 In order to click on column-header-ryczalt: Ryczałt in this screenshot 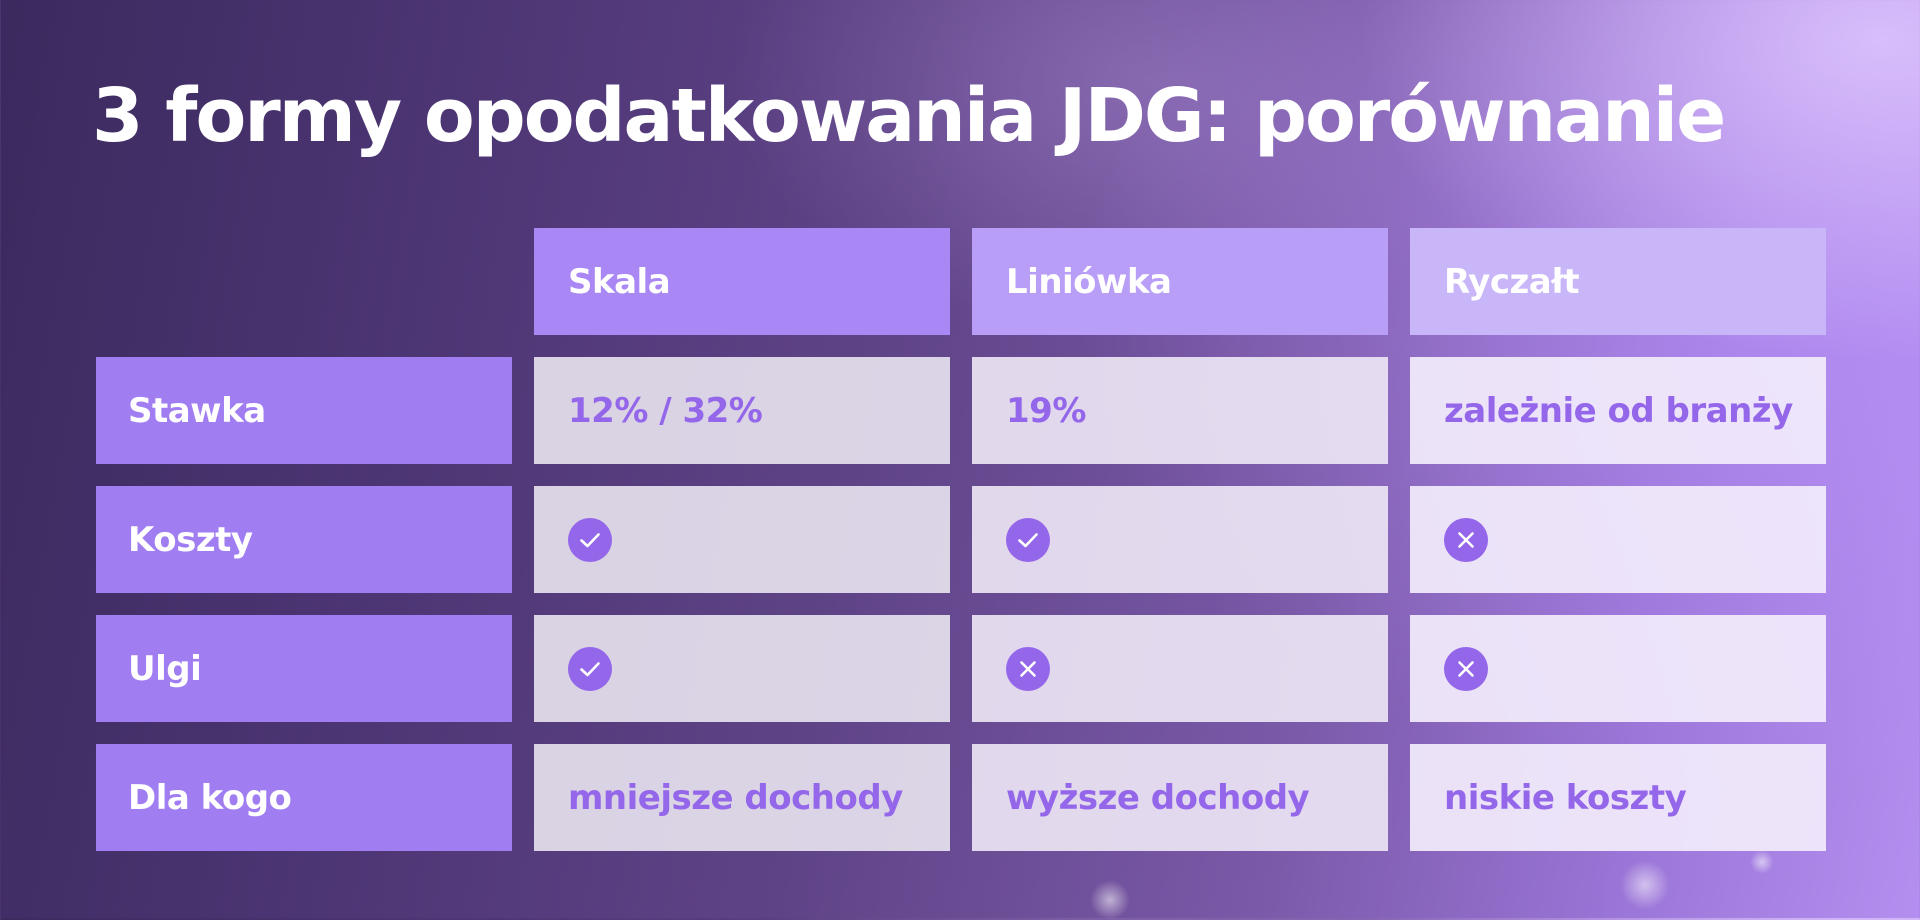, I will do `click(1618, 281)`.